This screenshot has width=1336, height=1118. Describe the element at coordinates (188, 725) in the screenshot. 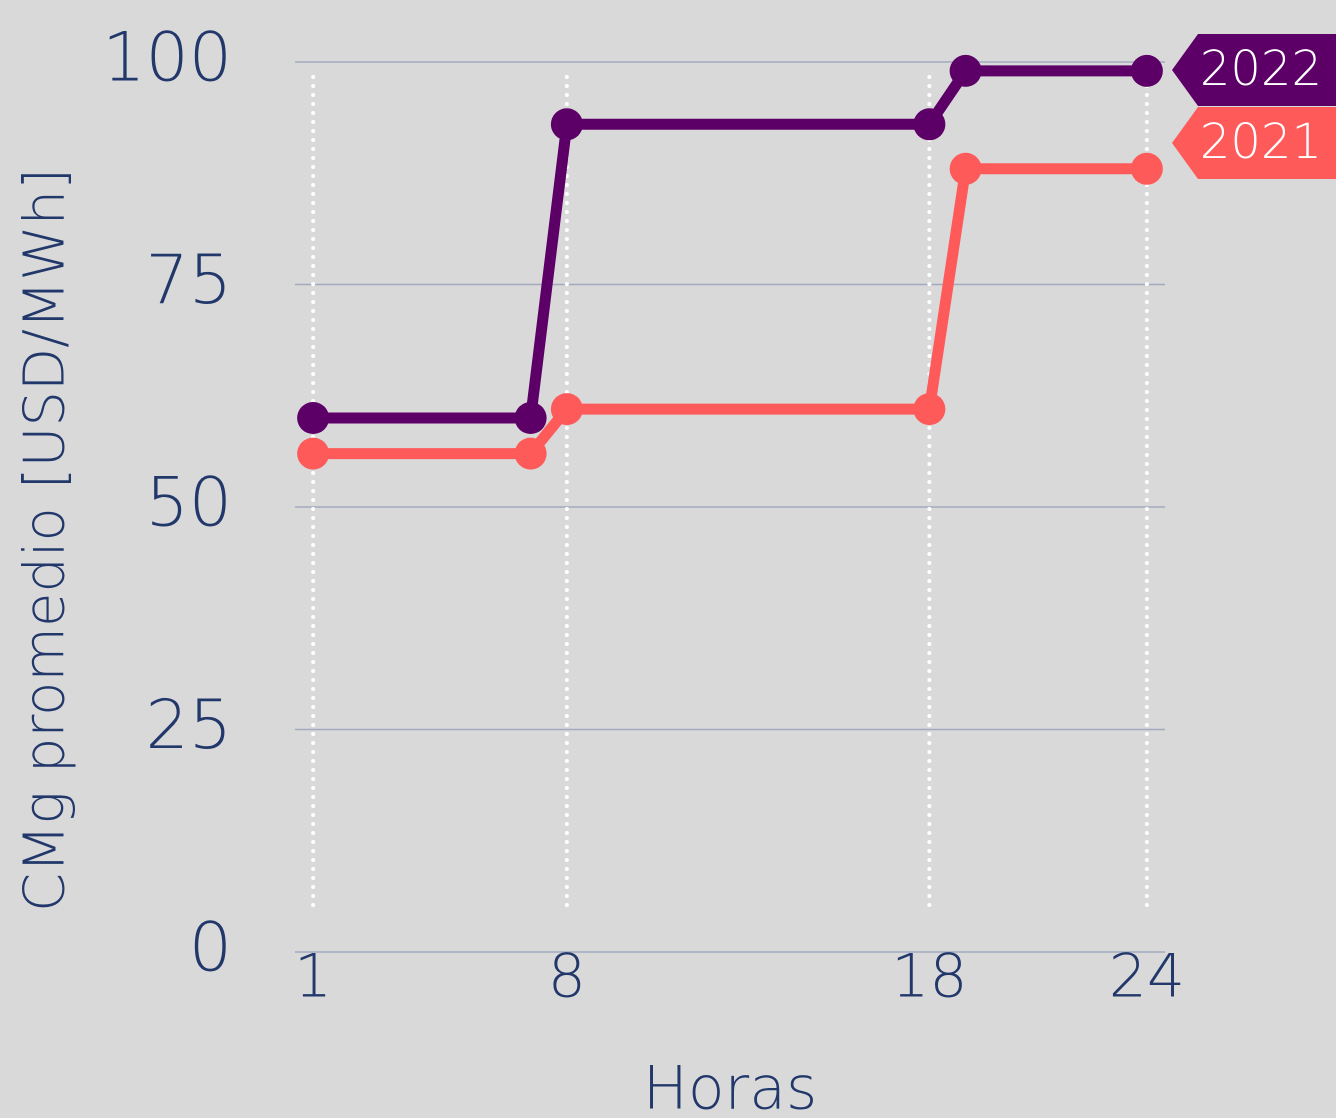

I see `y-tick-label: 25` at that location.